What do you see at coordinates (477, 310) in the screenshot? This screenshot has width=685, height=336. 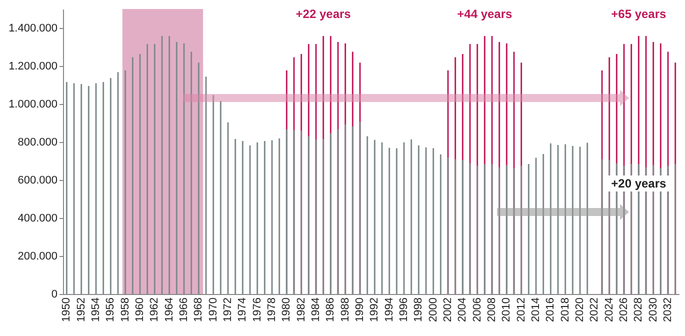 I see `x-tick-label: 2006` at bounding box center [477, 310].